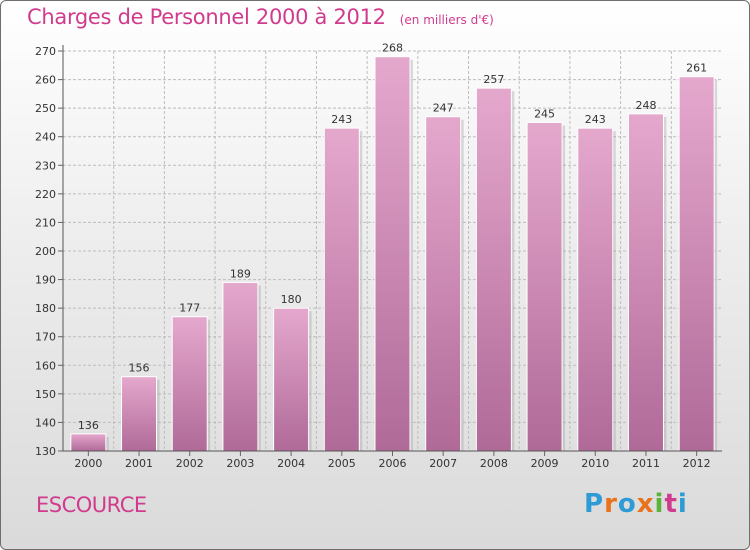 The width and height of the screenshot is (750, 550). What do you see at coordinates (493, 269) in the screenshot?
I see `bar-2008` at bounding box center [493, 269].